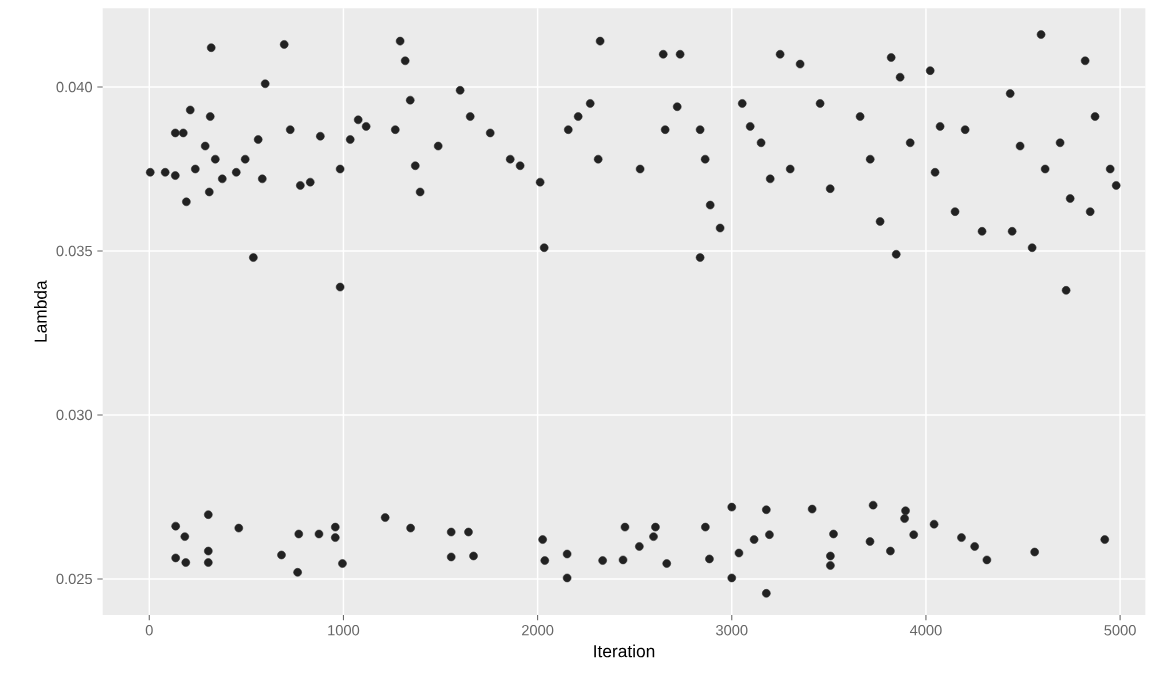 The width and height of the screenshot is (1152, 687). I want to click on x-tick-label: 2000, so click(538, 630).